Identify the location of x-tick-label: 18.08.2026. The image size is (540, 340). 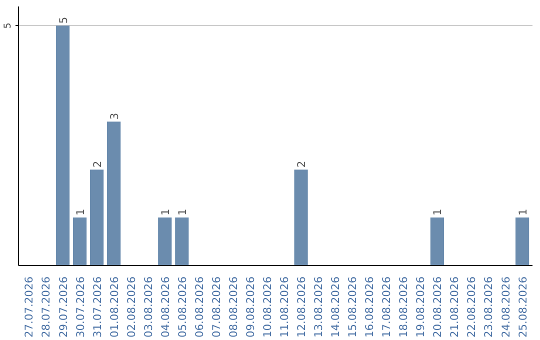
(403, 307).